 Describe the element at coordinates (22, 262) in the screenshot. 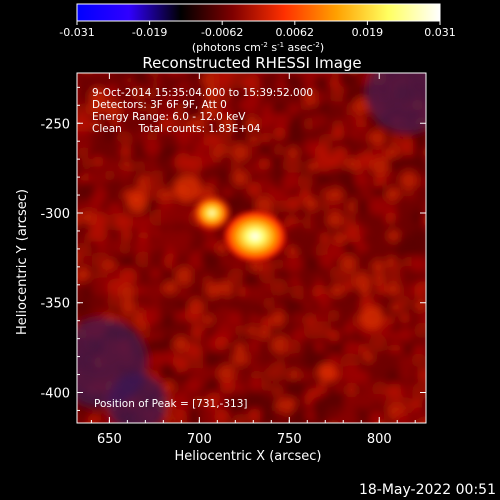

I see `y-axis-label: Heliocentric Y (arcsec)` at that location.